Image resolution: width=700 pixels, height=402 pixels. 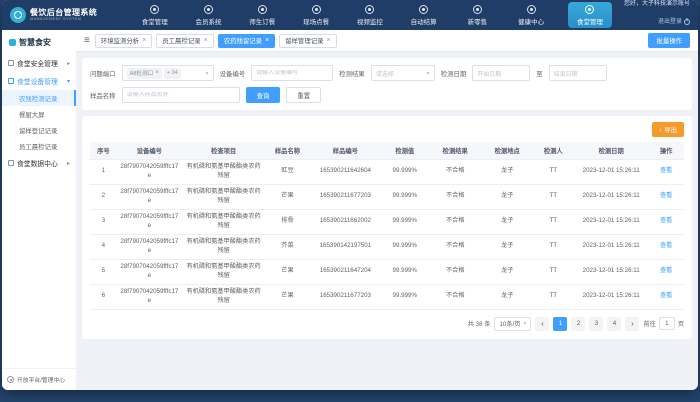 I want to click on cell-inspector: TT, so click(x=553, y=297).